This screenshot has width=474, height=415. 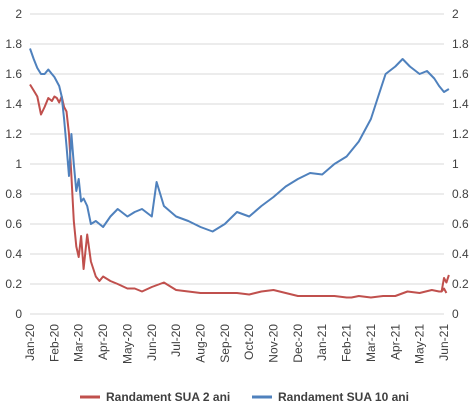 I want to click on y-tick-right-label: 0.6, so click(x=460, y=224).